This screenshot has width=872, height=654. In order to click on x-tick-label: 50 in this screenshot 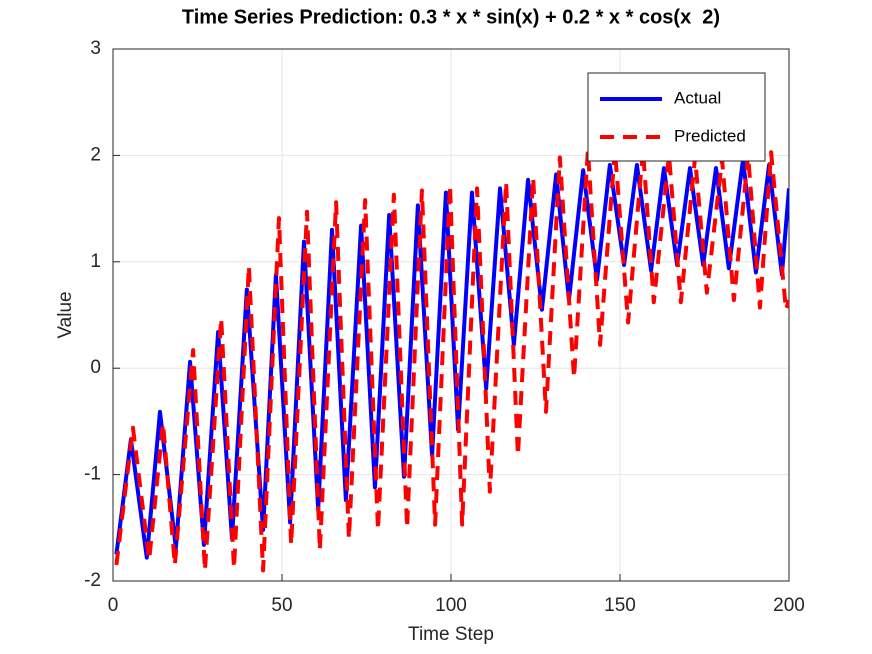, I will do `click(281, 605)`.